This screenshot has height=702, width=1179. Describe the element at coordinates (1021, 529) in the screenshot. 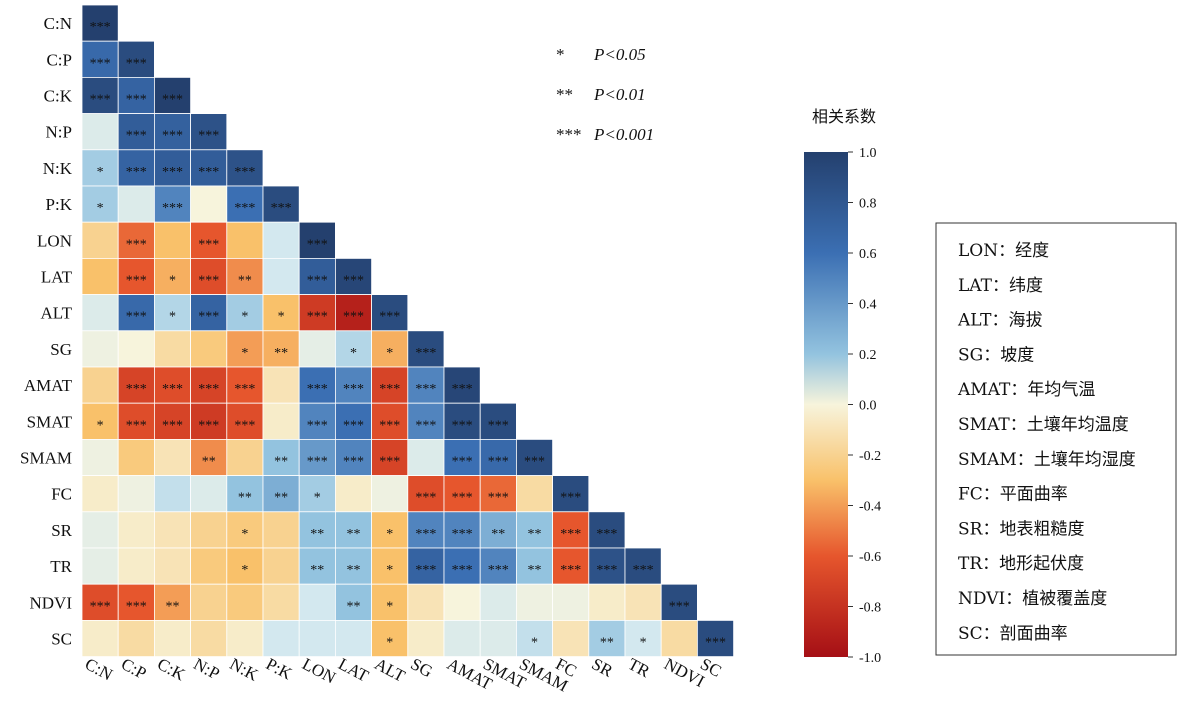

I see `abbreviation-item: SR：地表粗糙度` at that location.